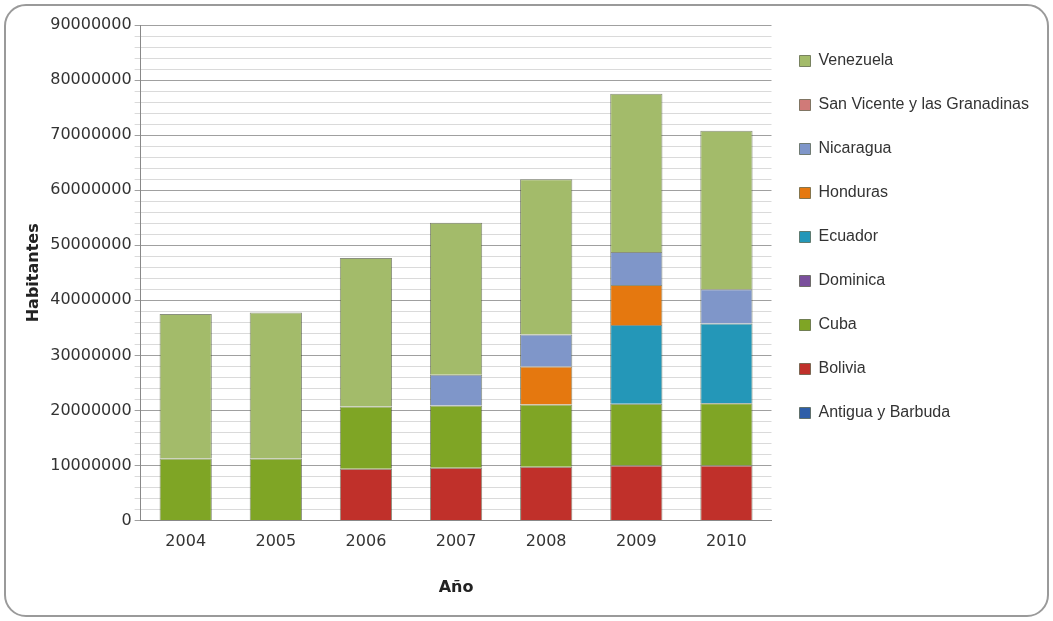 This screenshot has width=1053, height=621. I want to click on x-tick-label: 2006, so click(366, 541).